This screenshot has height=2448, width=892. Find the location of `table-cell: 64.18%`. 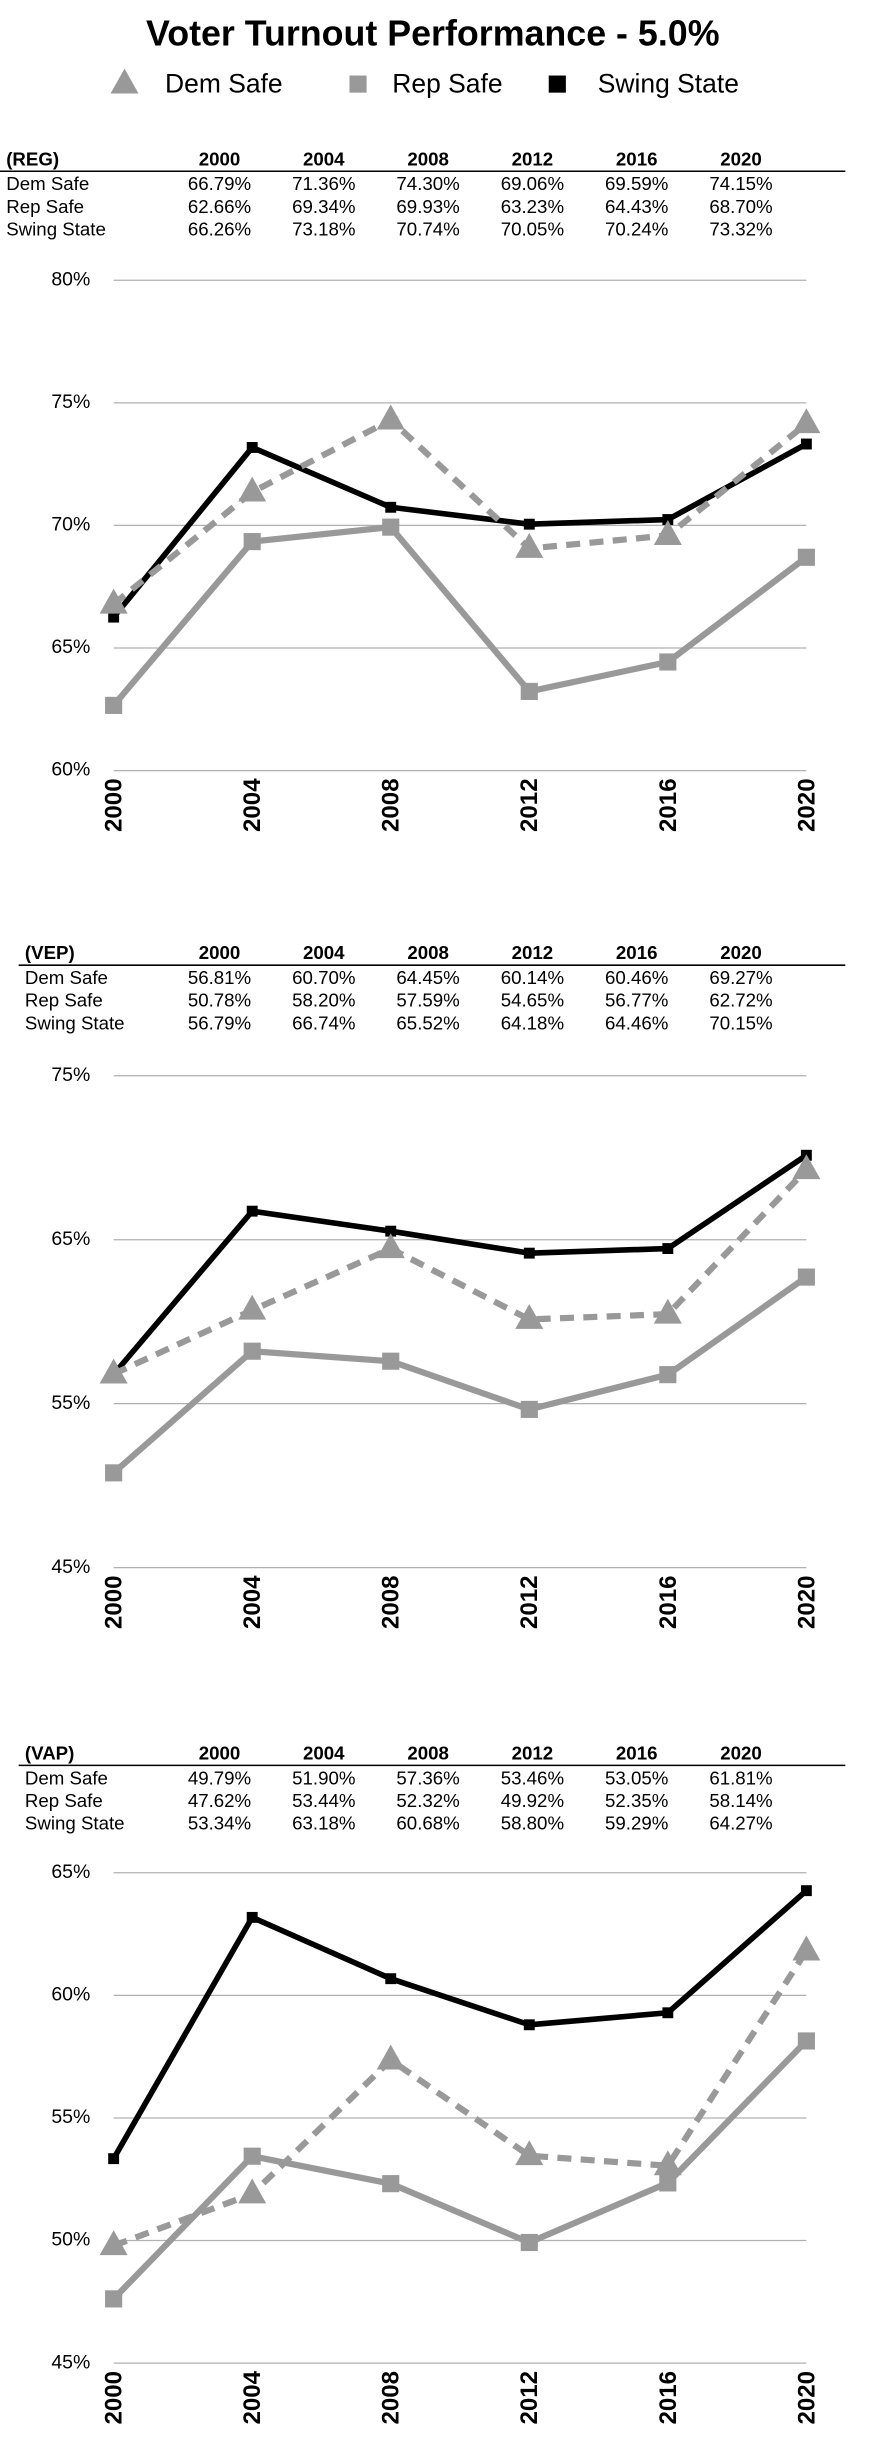

table-cell: 64.18% is located at coordinates (532, 1022).